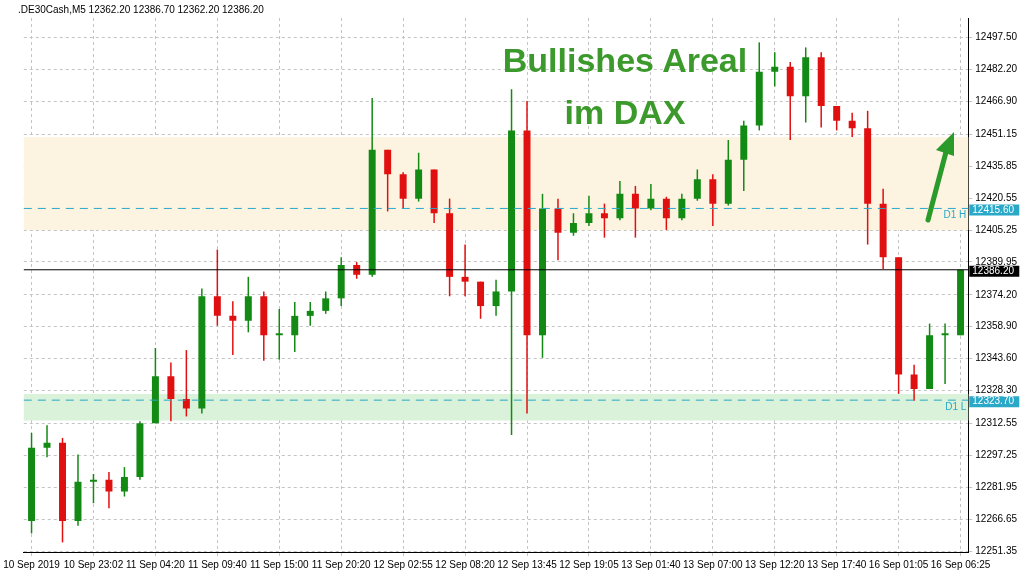 This screenshot has height=576, width=1024. Describe the element at coordinates (651, 564) in the screenshot. I see `x-tick-label: 13 Sep 01:40` at that location.